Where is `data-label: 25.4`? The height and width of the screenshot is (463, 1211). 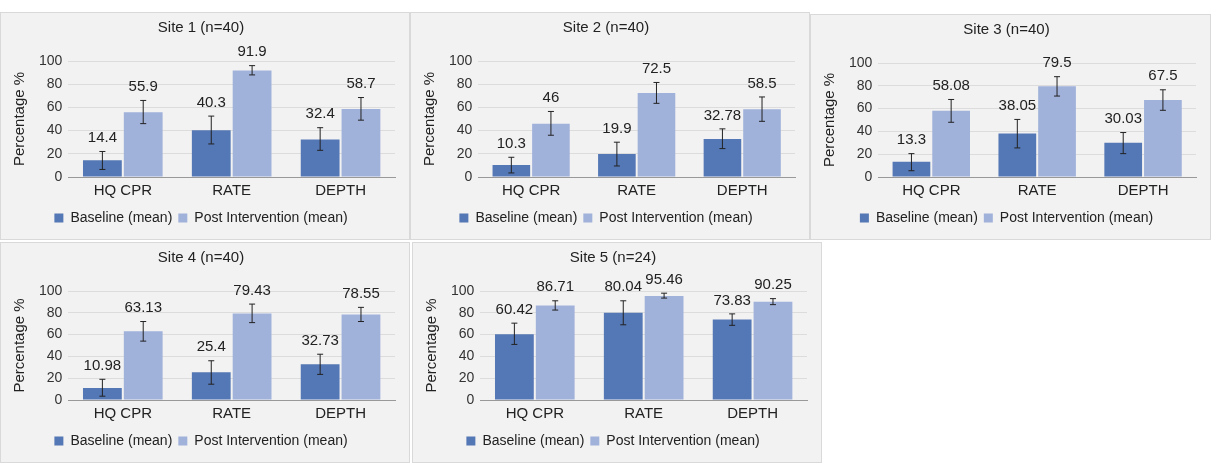
data-label: 25.4 is located at coordinates (211, 346).